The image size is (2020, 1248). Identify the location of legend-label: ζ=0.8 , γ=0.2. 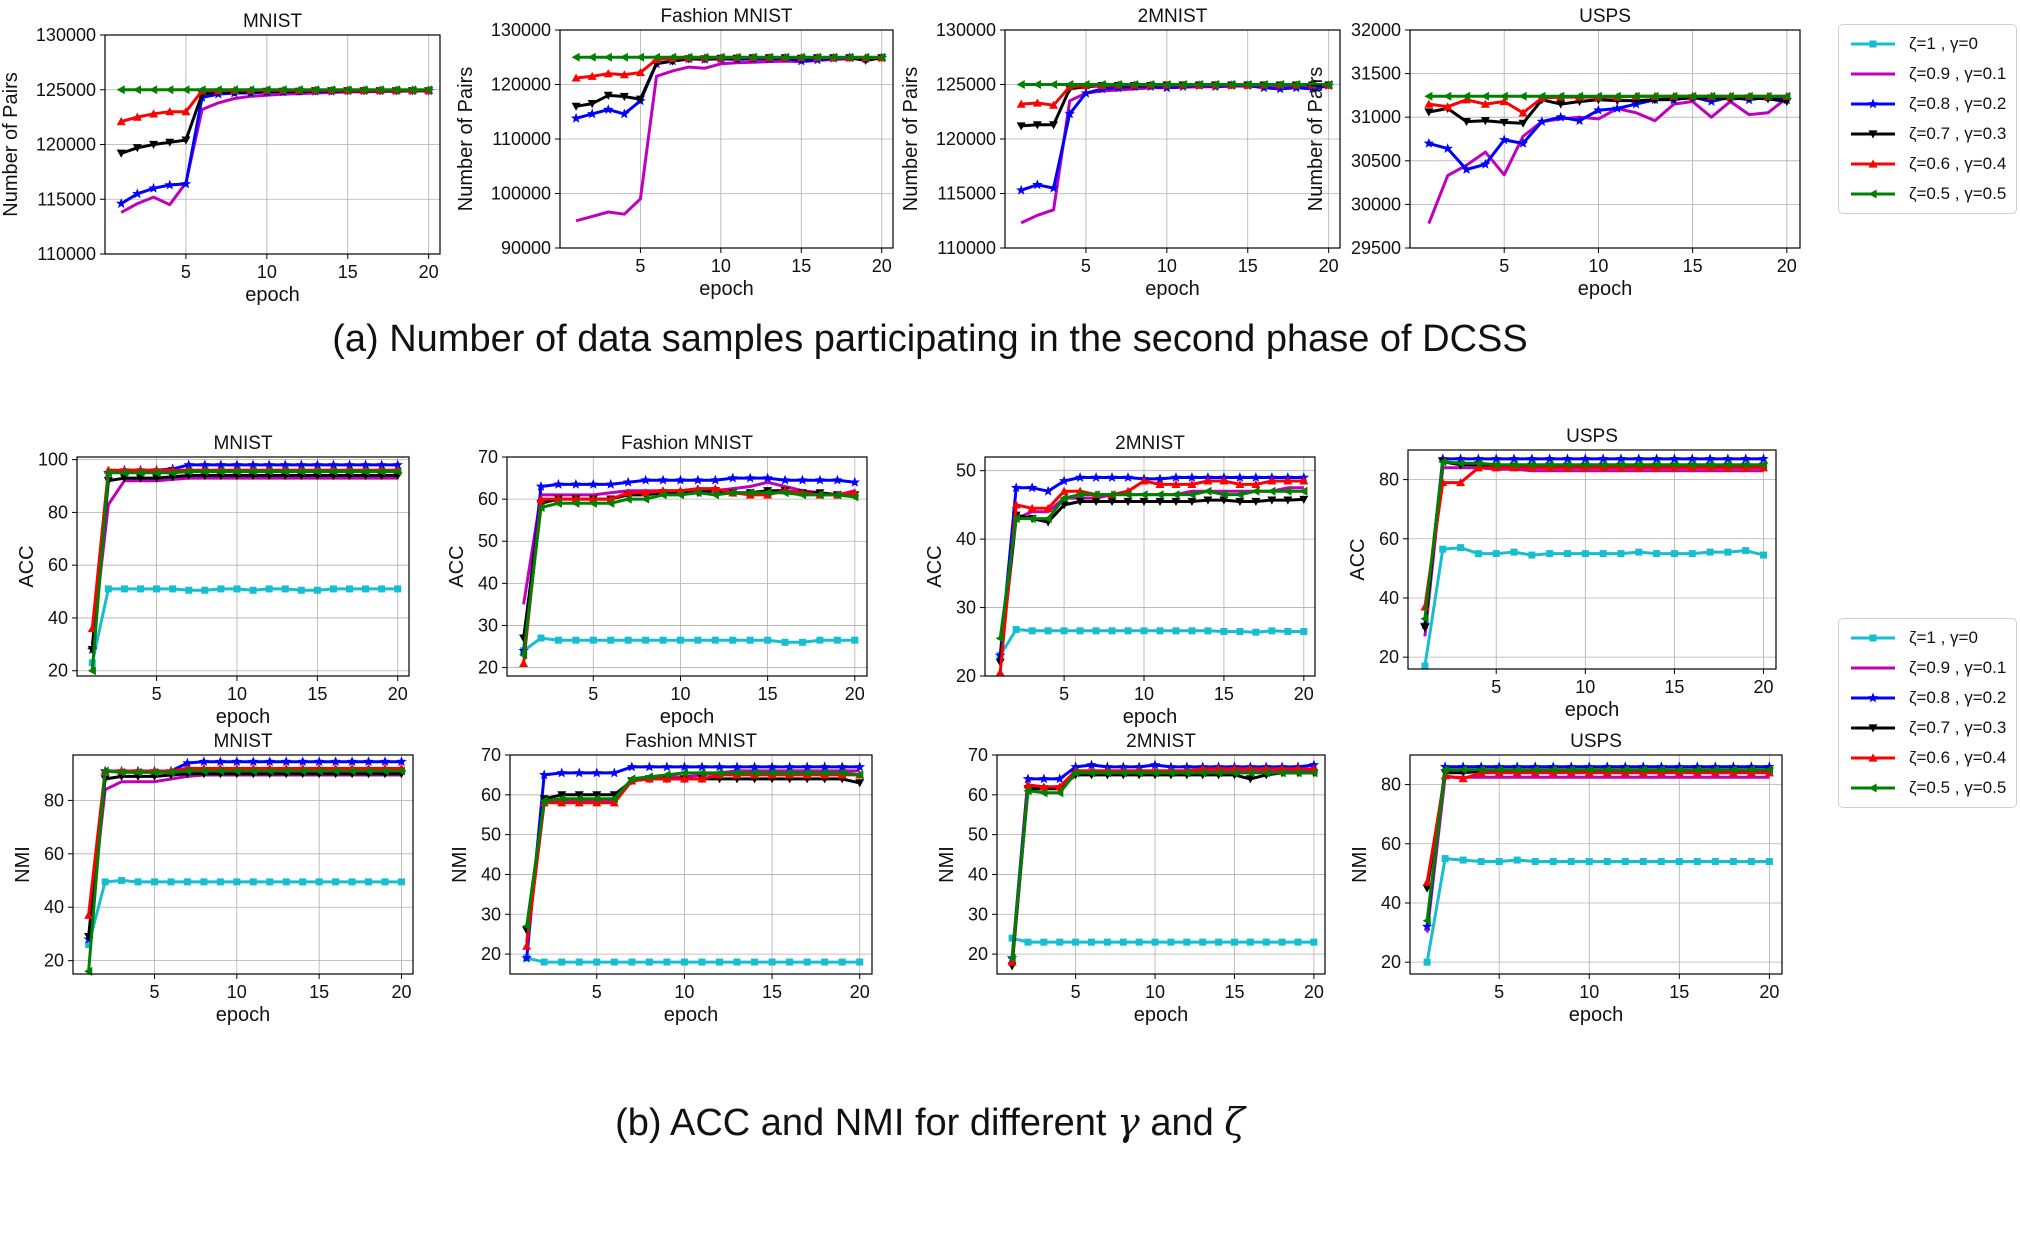
(1958, 697).